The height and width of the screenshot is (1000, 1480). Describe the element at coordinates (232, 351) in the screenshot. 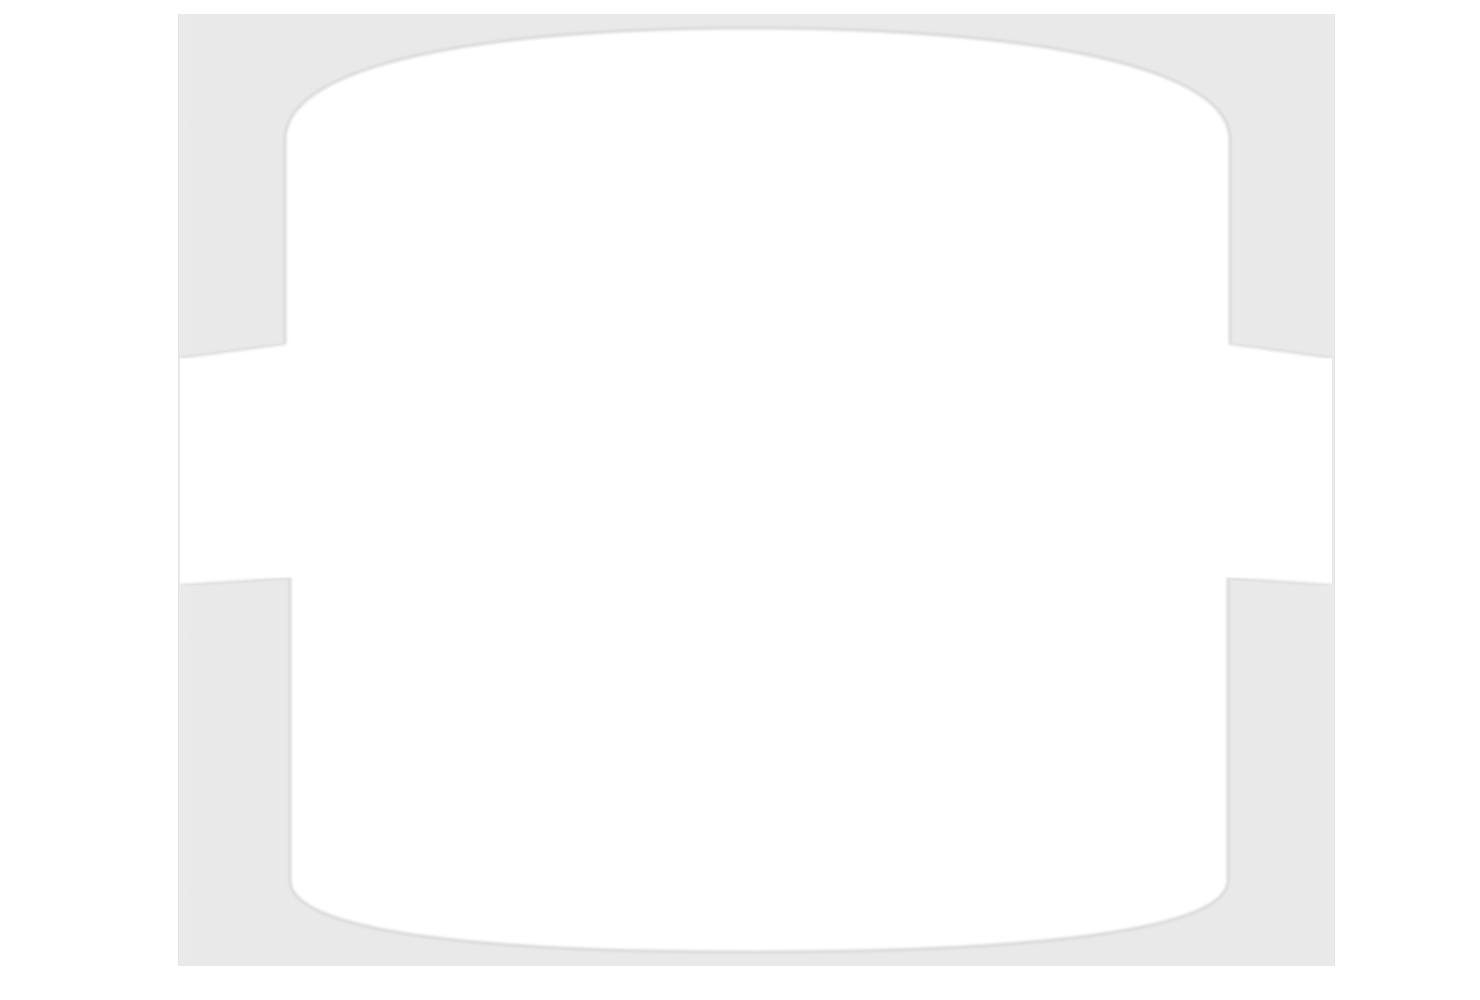

I see `band-edge-top-left` at that location.